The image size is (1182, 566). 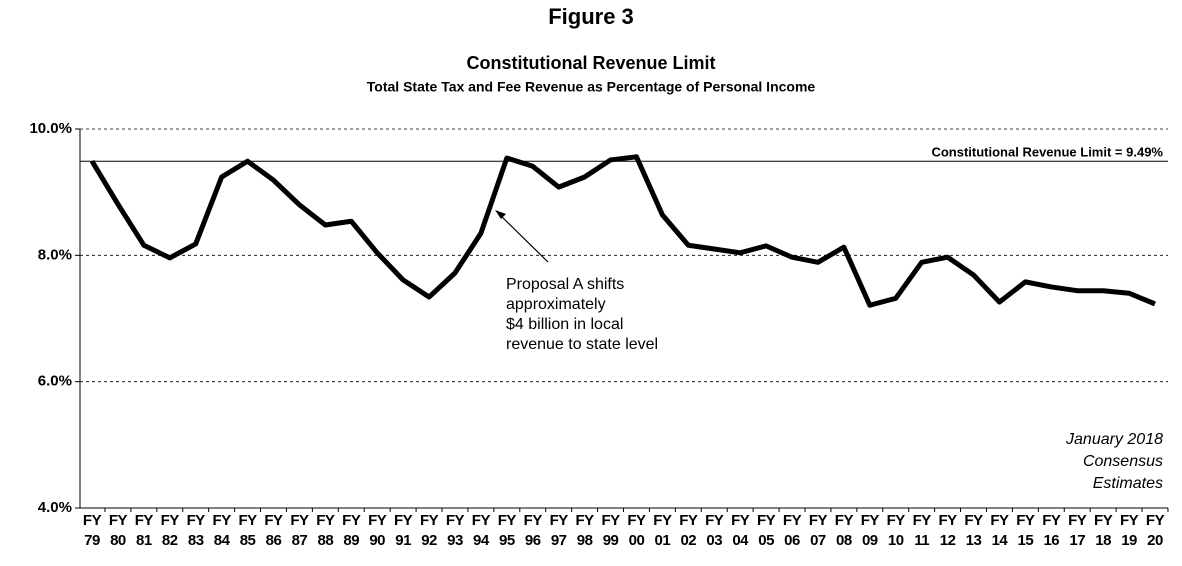 I want to click on x-tick-label: FY 97, so click(x=559, y=530).